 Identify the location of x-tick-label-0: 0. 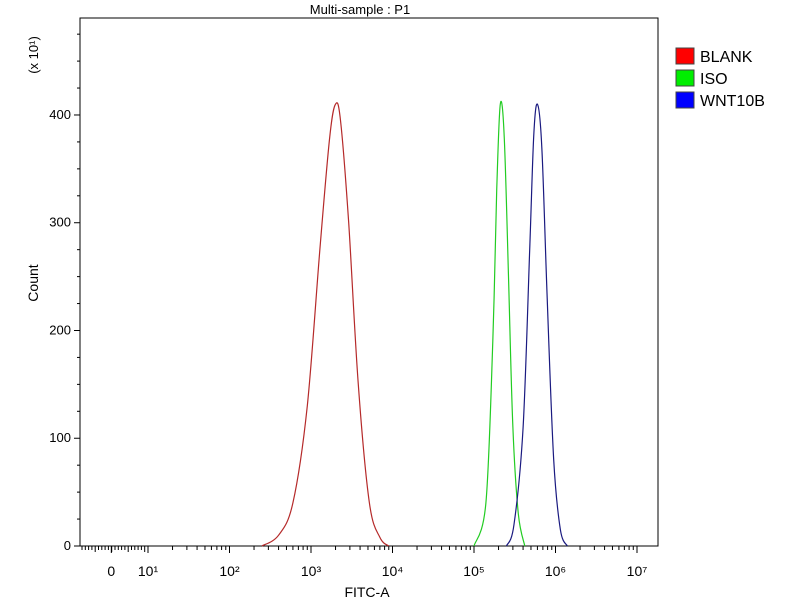
(111, 571).